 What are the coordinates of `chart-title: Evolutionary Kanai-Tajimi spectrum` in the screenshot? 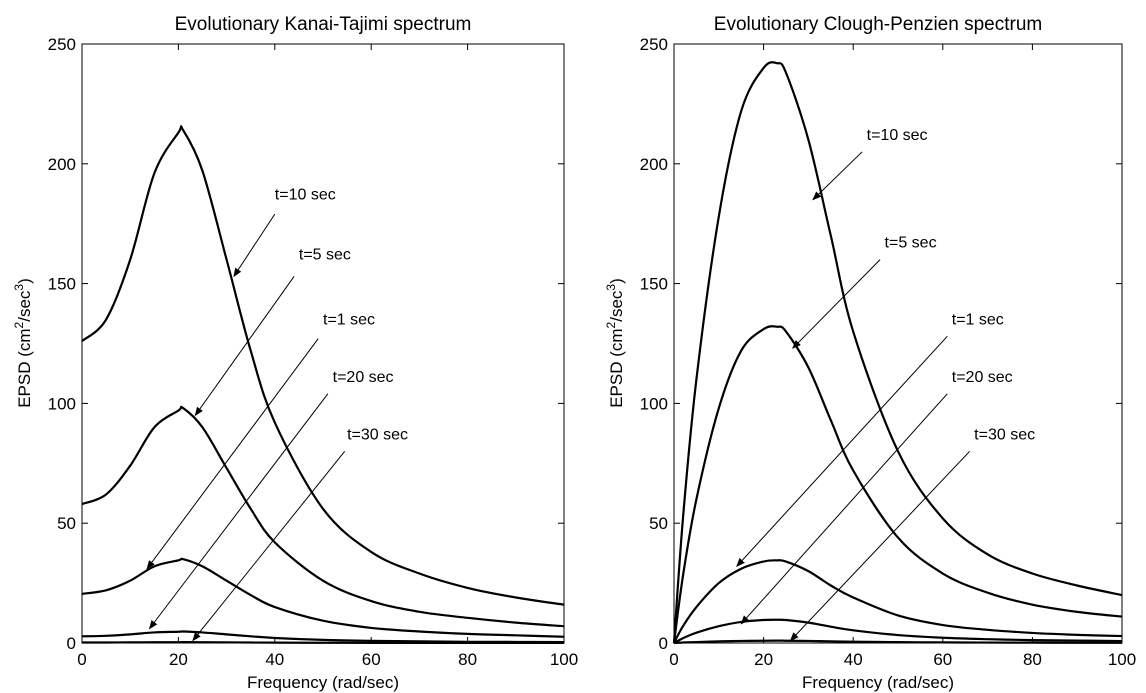 It's located at (323, 24).